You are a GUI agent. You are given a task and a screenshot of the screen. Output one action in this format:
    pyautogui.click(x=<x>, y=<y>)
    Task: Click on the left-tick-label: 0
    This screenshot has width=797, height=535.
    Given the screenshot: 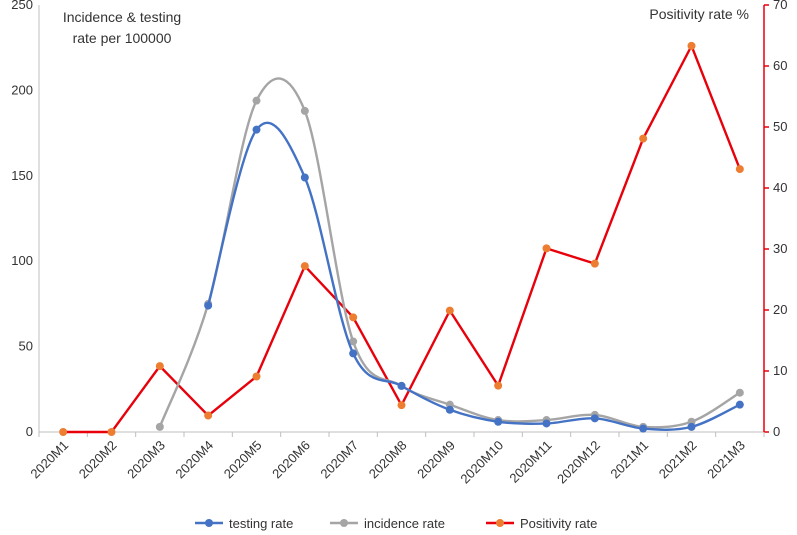 What is the action you would take?
    pyautogui.click(x=29, y=431)
    